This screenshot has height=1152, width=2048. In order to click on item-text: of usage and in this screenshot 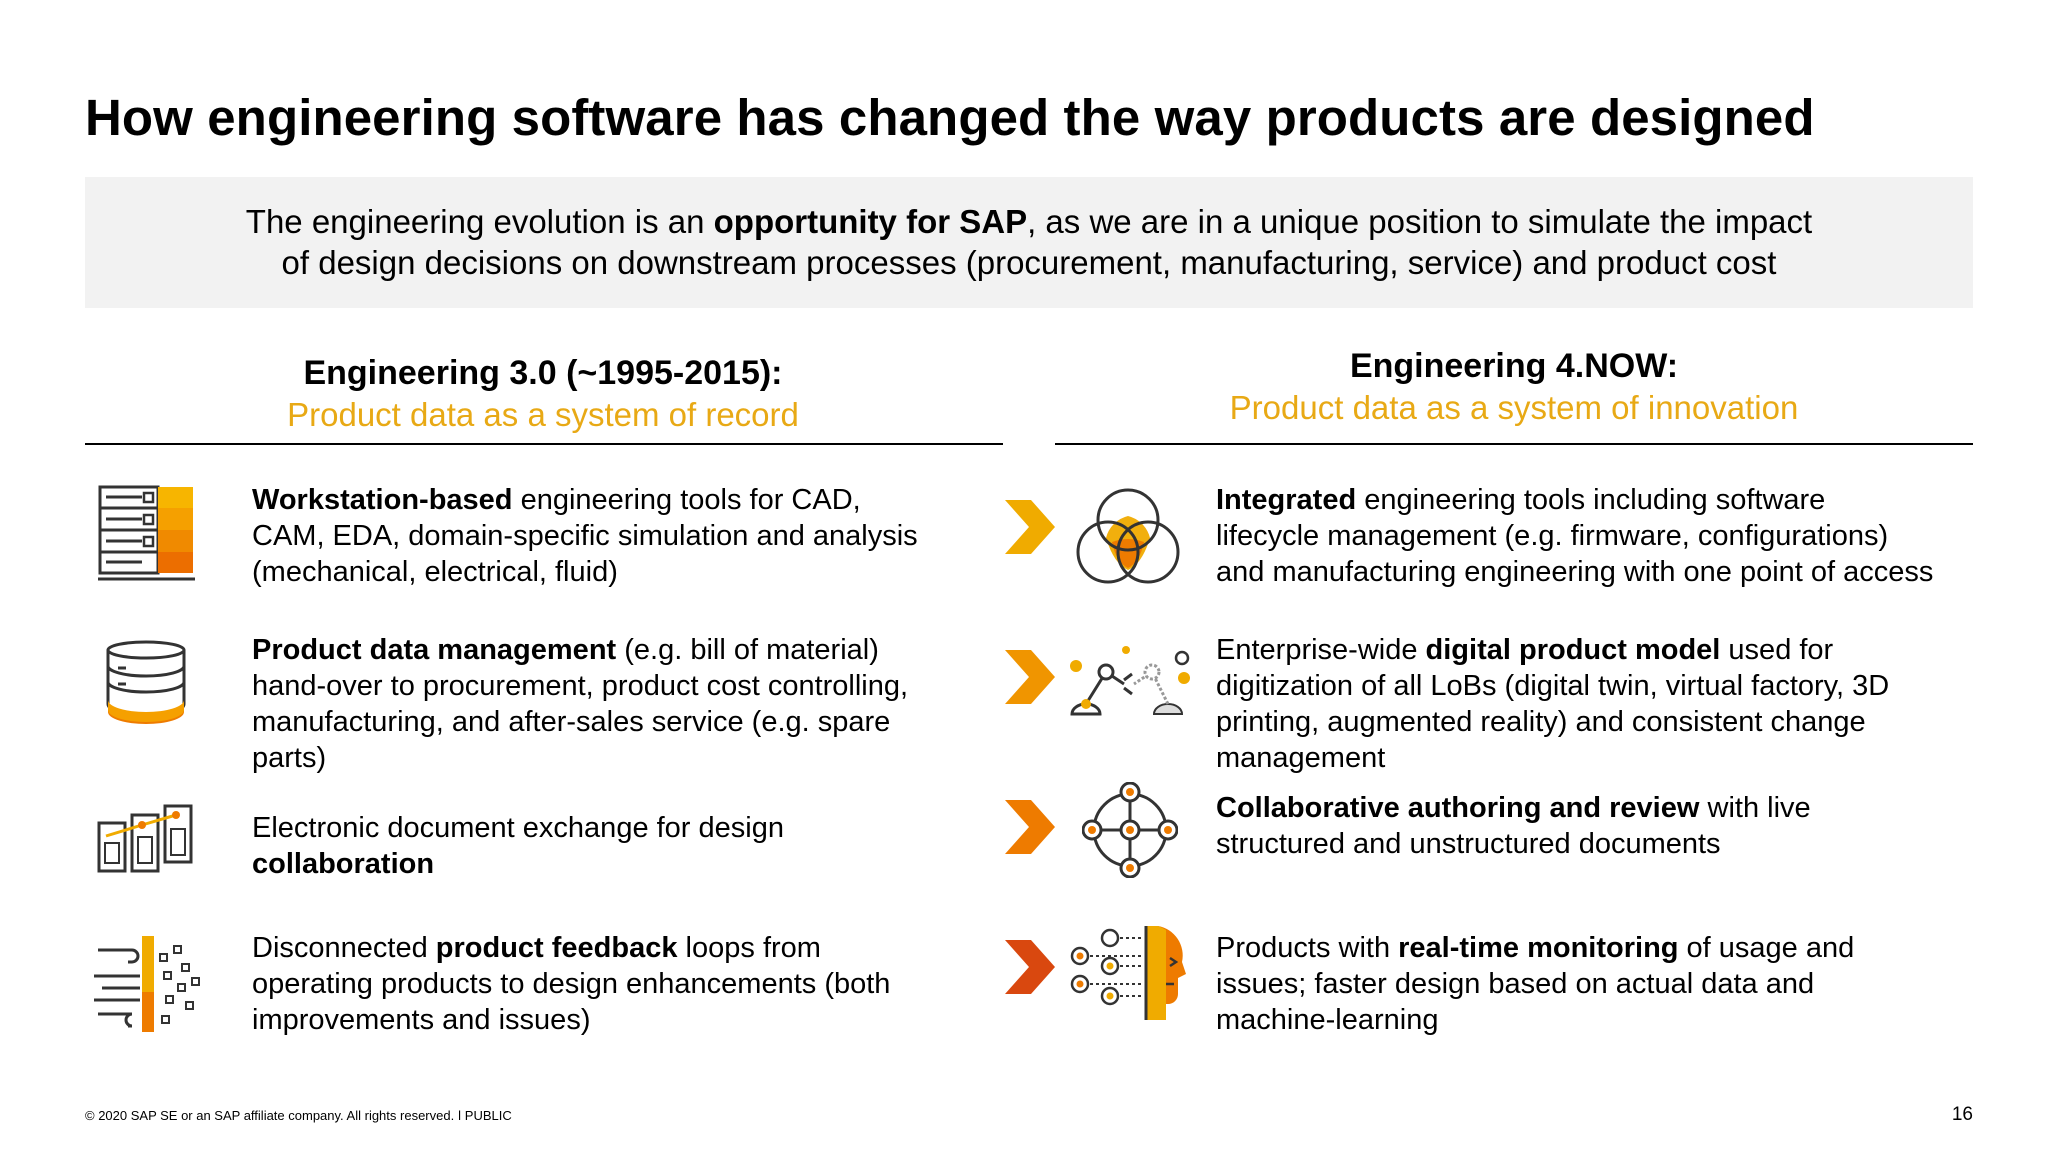, I will do `click(1766, 948)`.